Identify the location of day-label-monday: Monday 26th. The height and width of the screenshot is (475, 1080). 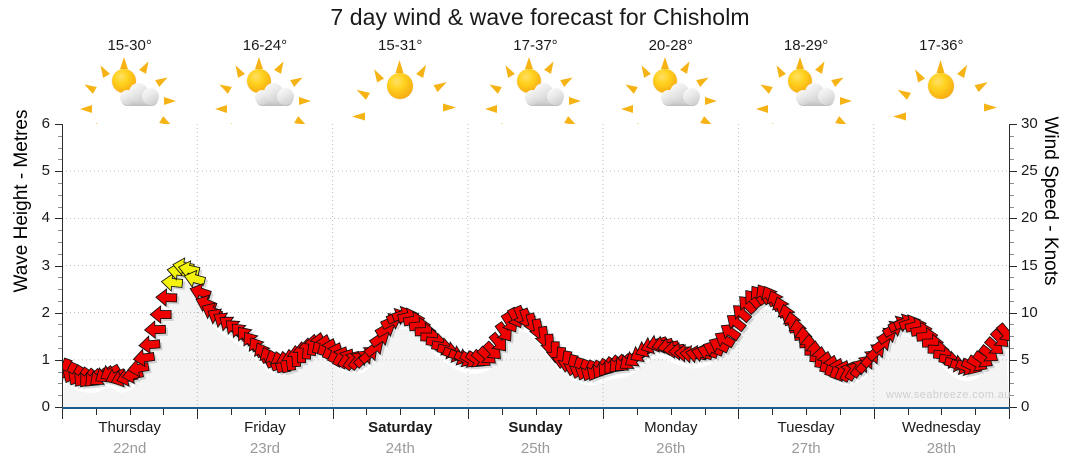
(670, 444).